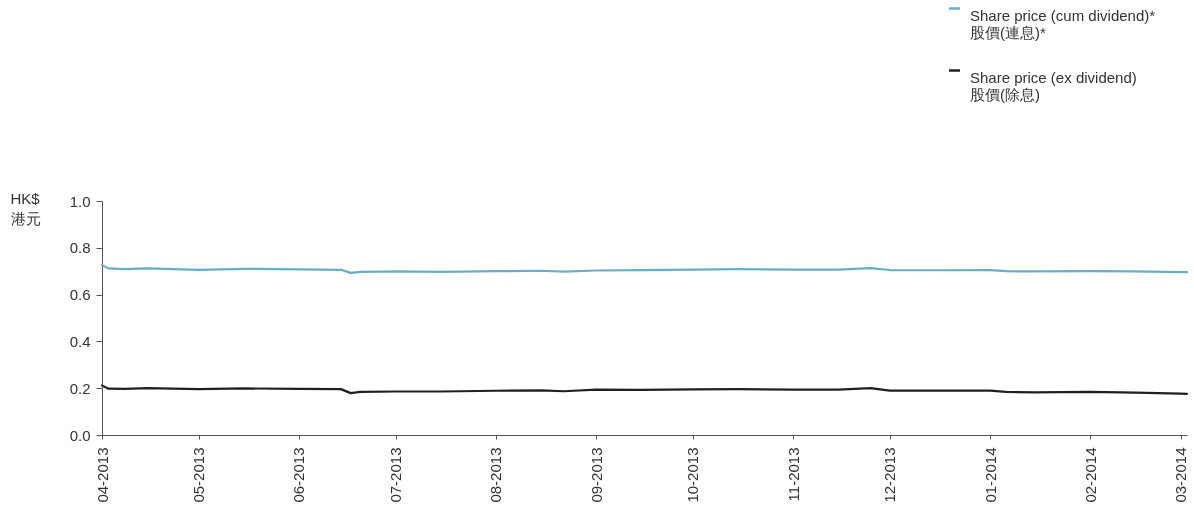 Image resolution: width=1194 pixels, height=528 pixels. What do you see at coordinates (80, 388) in the screenshot?
I see `y-tick-label: 0.2` at bounding box center [80, 388].